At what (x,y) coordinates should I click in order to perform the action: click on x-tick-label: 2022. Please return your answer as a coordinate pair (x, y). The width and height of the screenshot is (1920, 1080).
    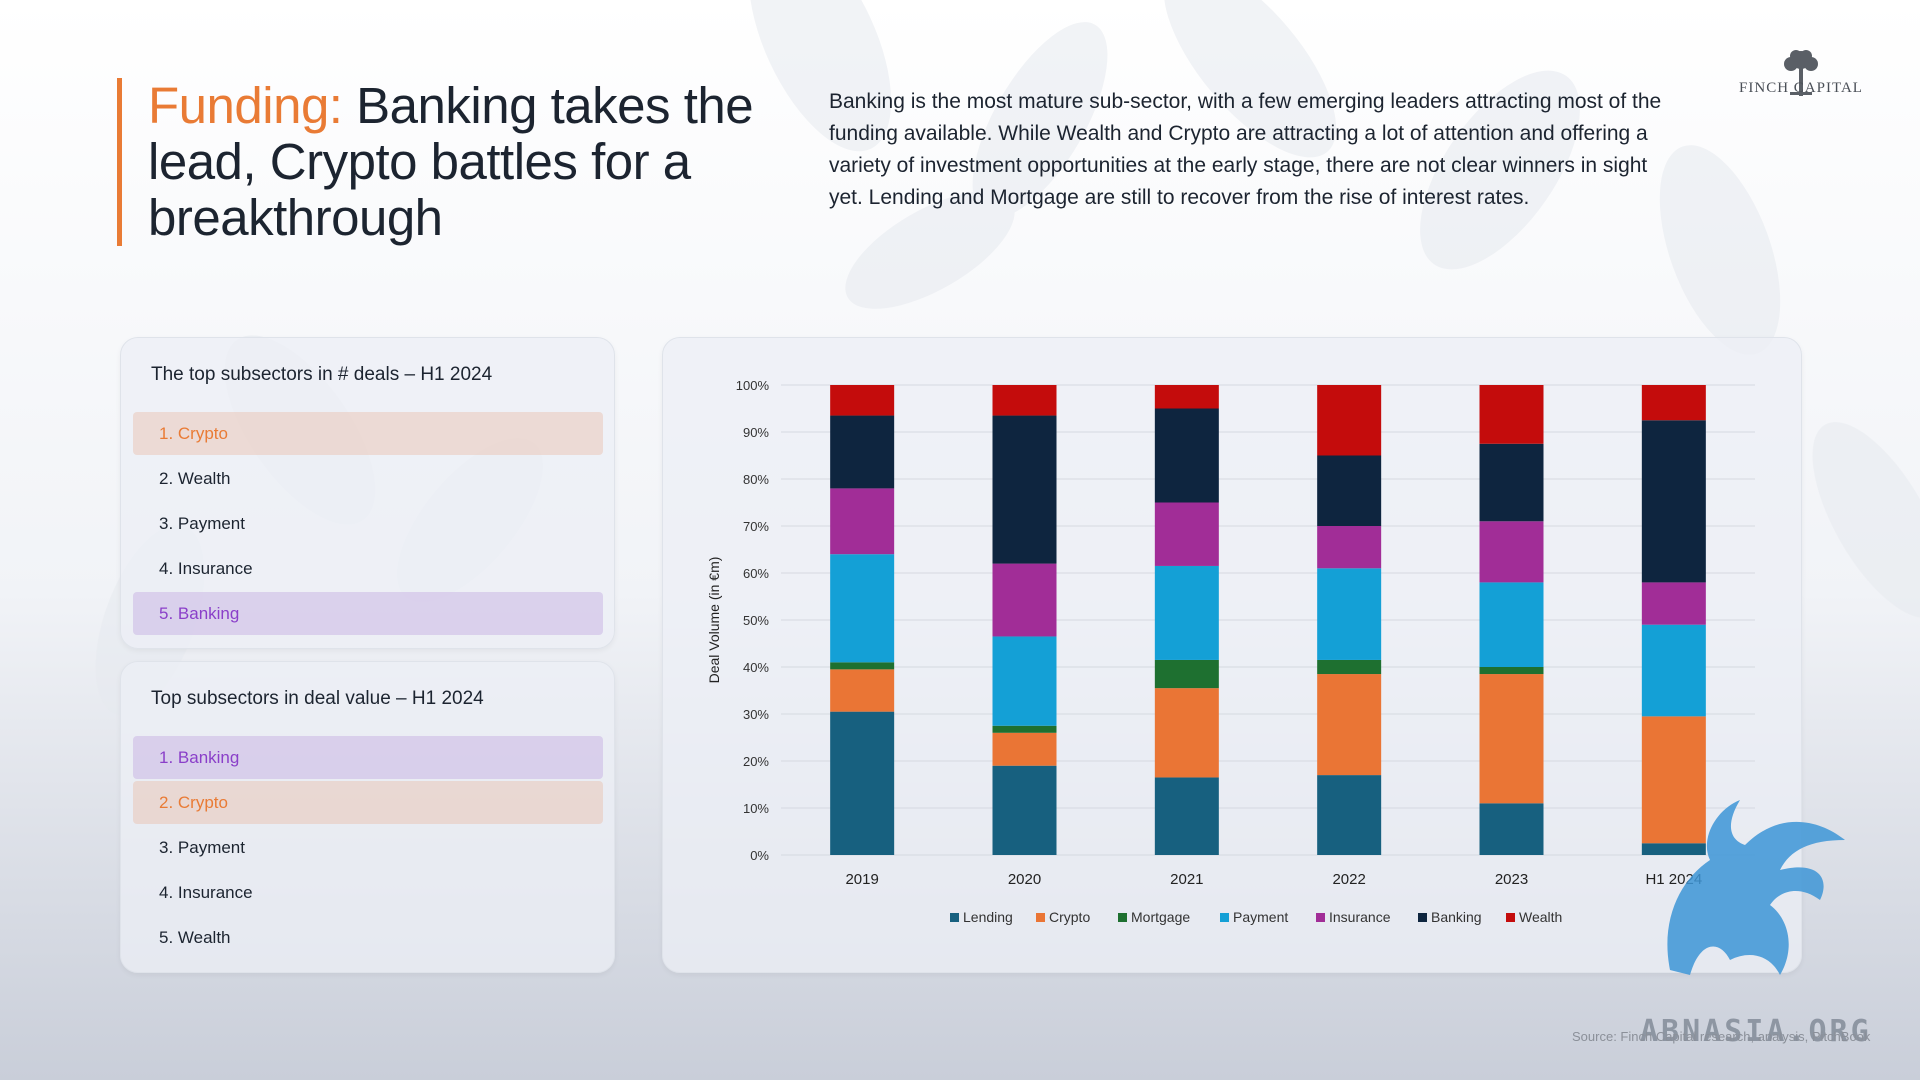
    Looking at the image, I should click on (1348, 879).